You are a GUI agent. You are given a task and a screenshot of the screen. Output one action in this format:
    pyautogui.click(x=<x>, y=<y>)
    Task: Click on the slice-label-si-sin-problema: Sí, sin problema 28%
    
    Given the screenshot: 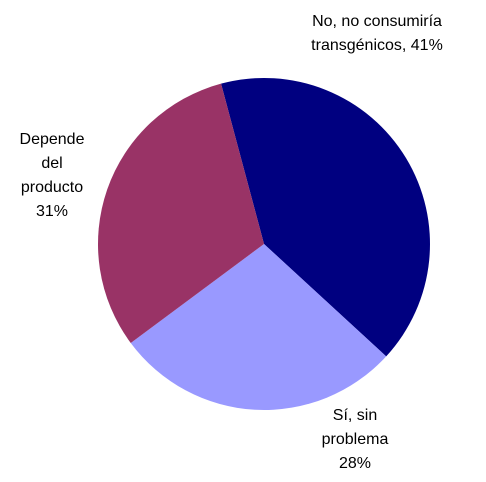 What is the action you would take?
    pyautogui.click(x=355, y=440)
    